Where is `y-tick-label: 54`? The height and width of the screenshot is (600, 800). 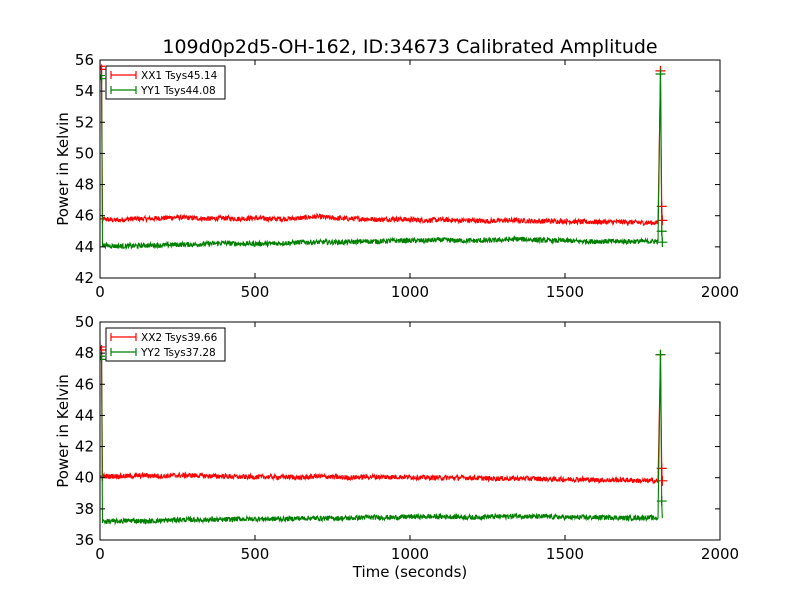 y-tick-label: 54 is located at coordinates (84, 91).